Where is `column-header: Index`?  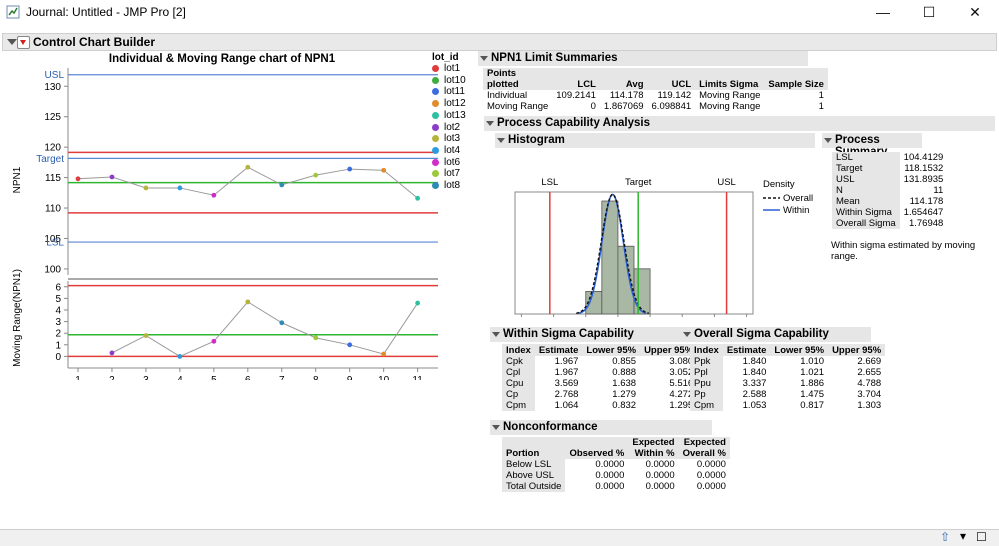 column-header: Index is located at coordinates (518, 350).